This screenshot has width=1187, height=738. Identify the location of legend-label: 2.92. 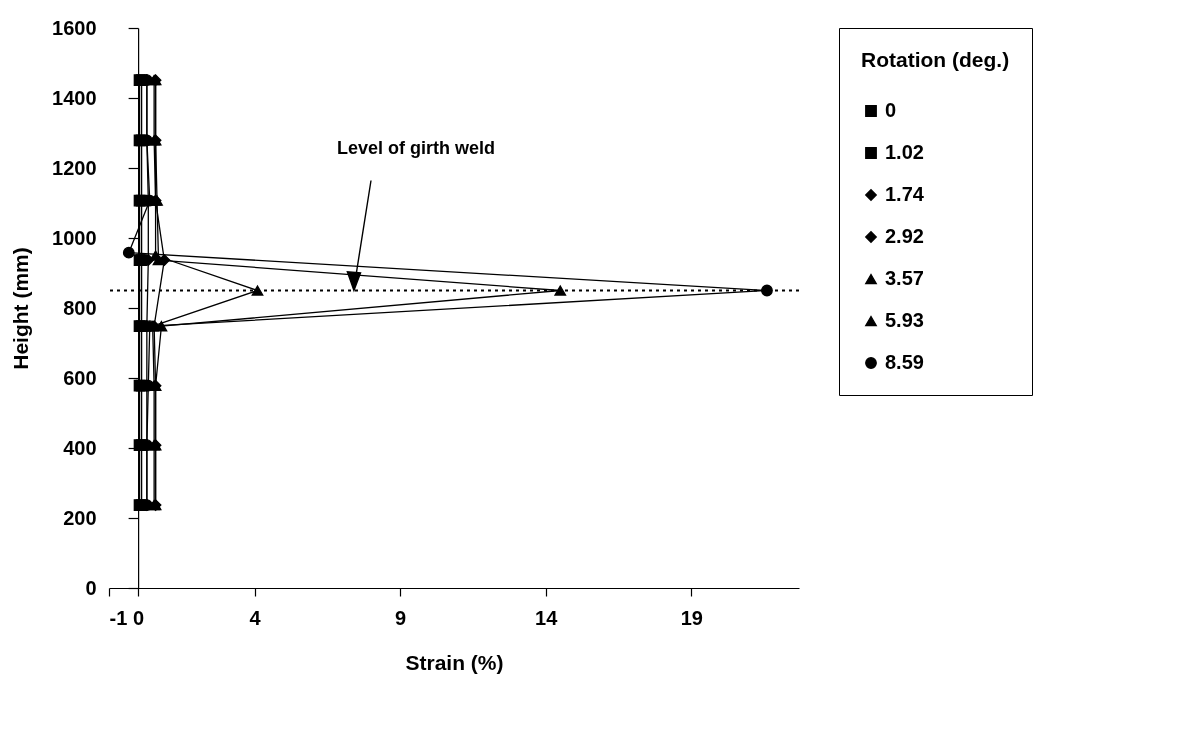
(904, 236).